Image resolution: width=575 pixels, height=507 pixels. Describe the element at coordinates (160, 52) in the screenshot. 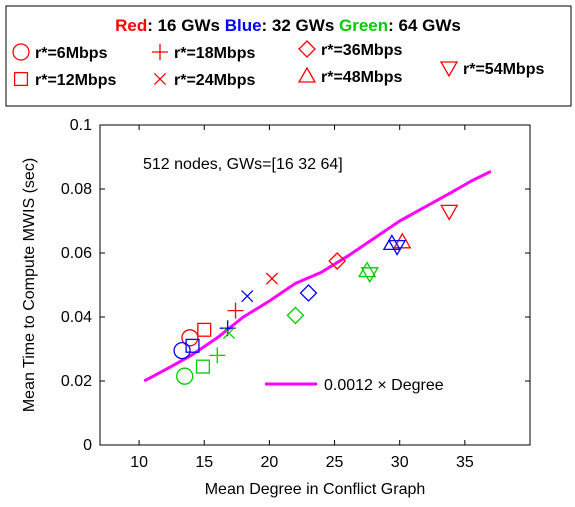

I see `legend-marker-plus` at that location.